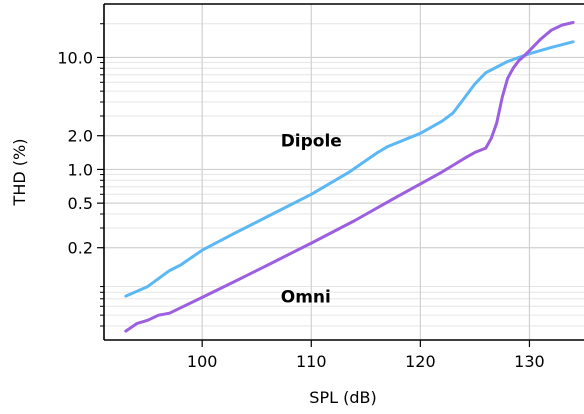 This screenshot has height=414, width=584. What do you see at coordinates (80, 248) in the screenshot?
I see `y-tick-label: 0.2` at bounding box center [80, 248].